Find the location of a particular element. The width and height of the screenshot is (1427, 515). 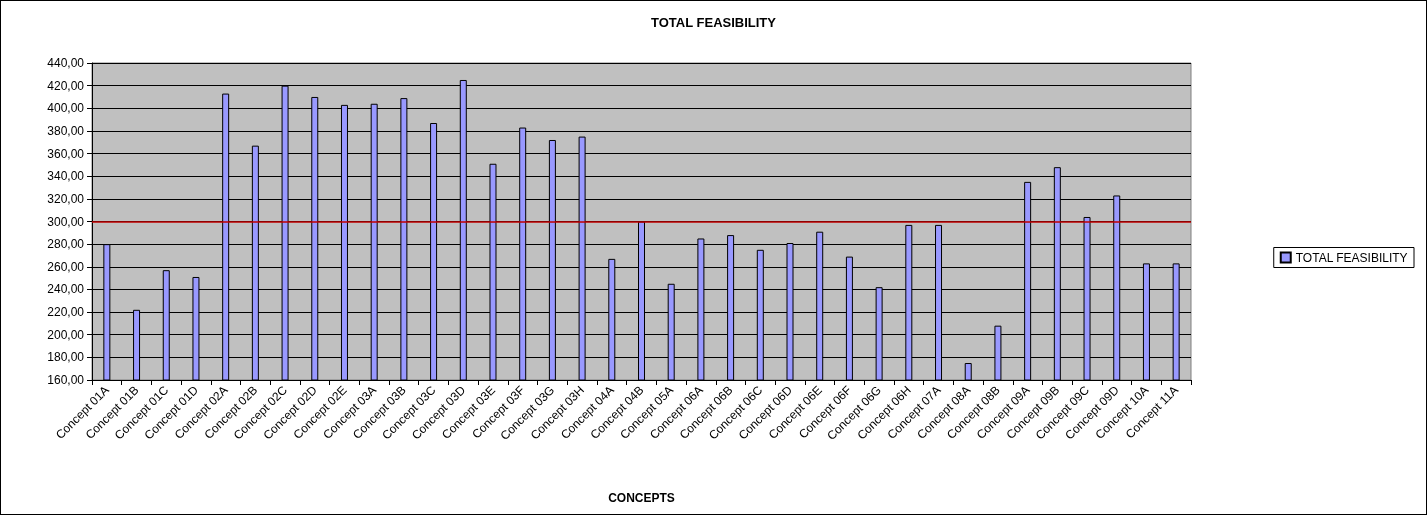

y-tick-label: 440,00 is located at coordinates (66, 63).